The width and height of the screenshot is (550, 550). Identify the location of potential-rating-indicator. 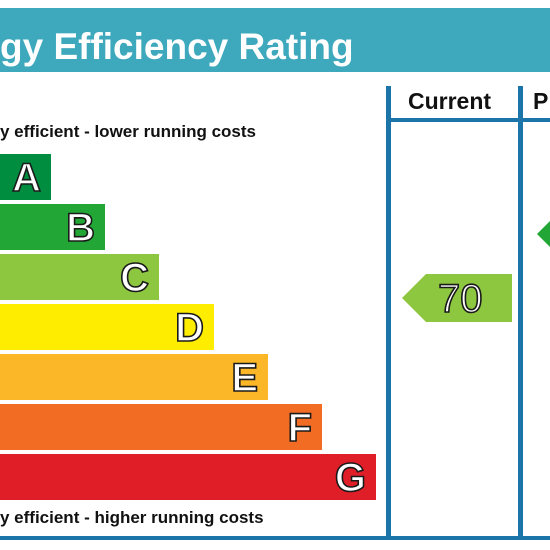
(543, 236).